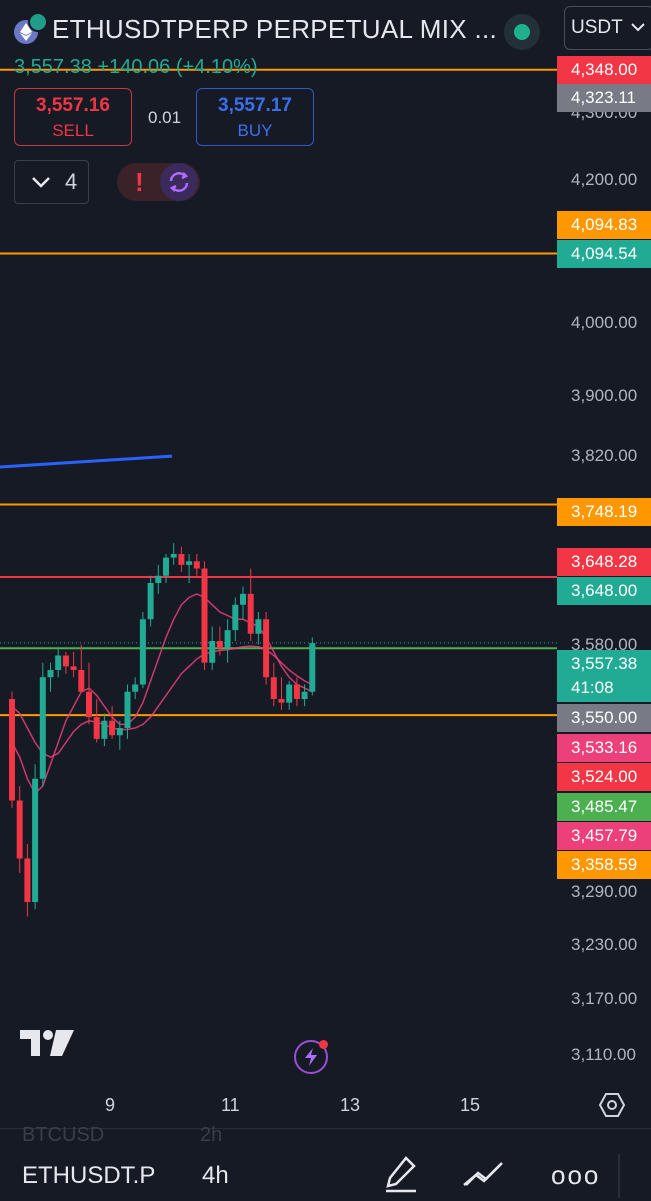  Describe the element at coordinates (604, 562) in the screenshot. I see `price-tag: 3,648.28` at that location.